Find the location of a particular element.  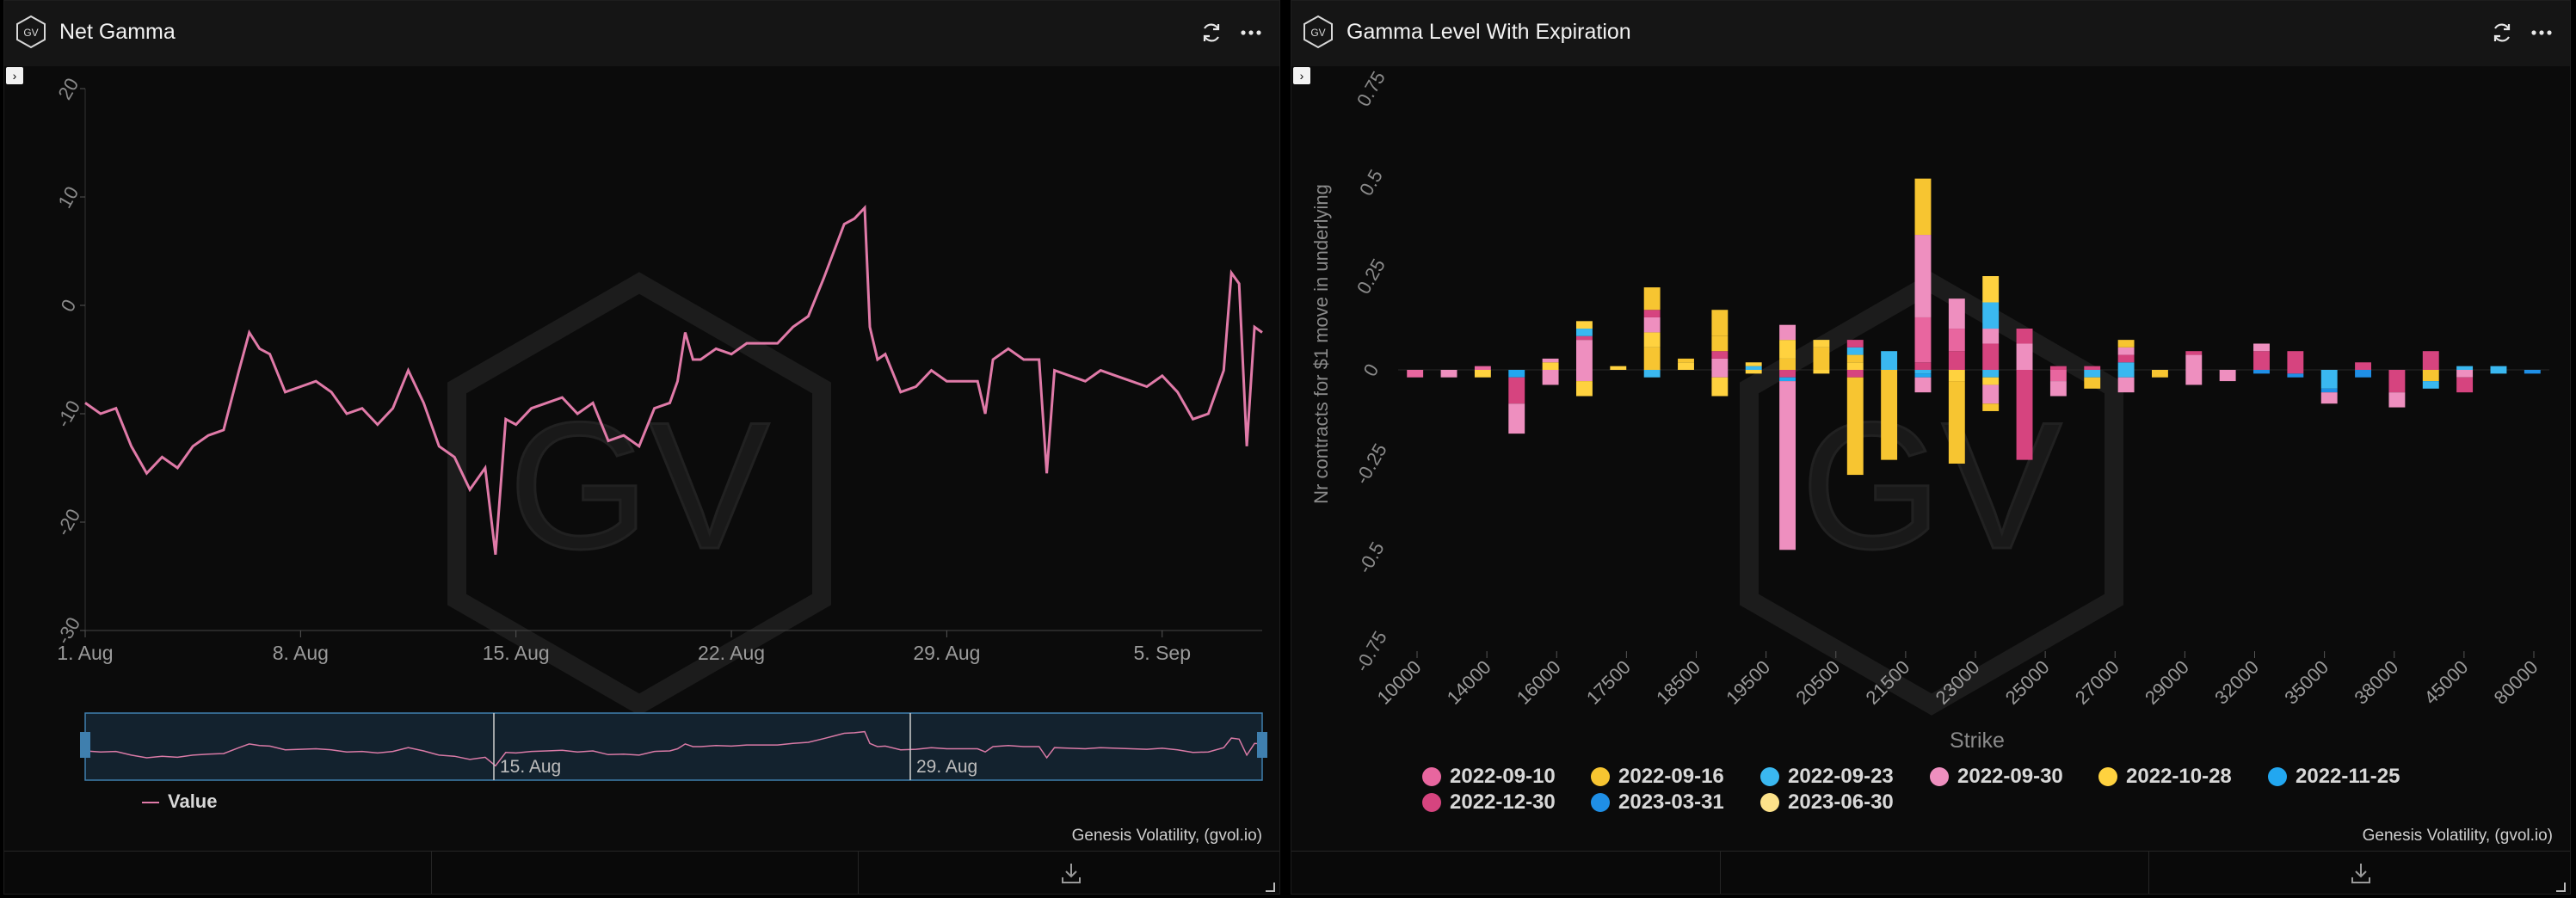

legend-item: 2022-09-30 is located at coordinates (1997, 777).